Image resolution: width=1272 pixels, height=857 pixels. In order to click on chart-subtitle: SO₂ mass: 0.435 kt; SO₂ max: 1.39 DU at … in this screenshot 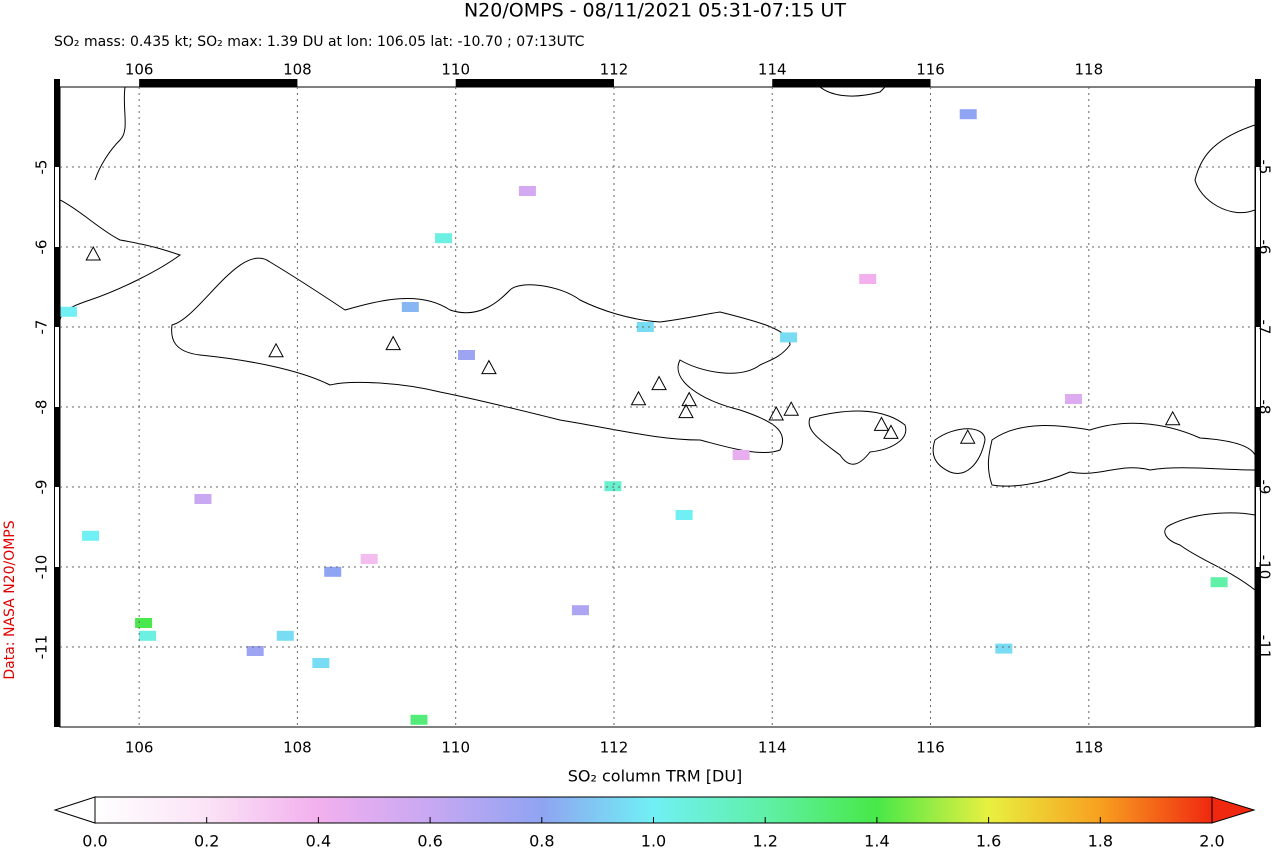, I will do `click(319, 42)`.